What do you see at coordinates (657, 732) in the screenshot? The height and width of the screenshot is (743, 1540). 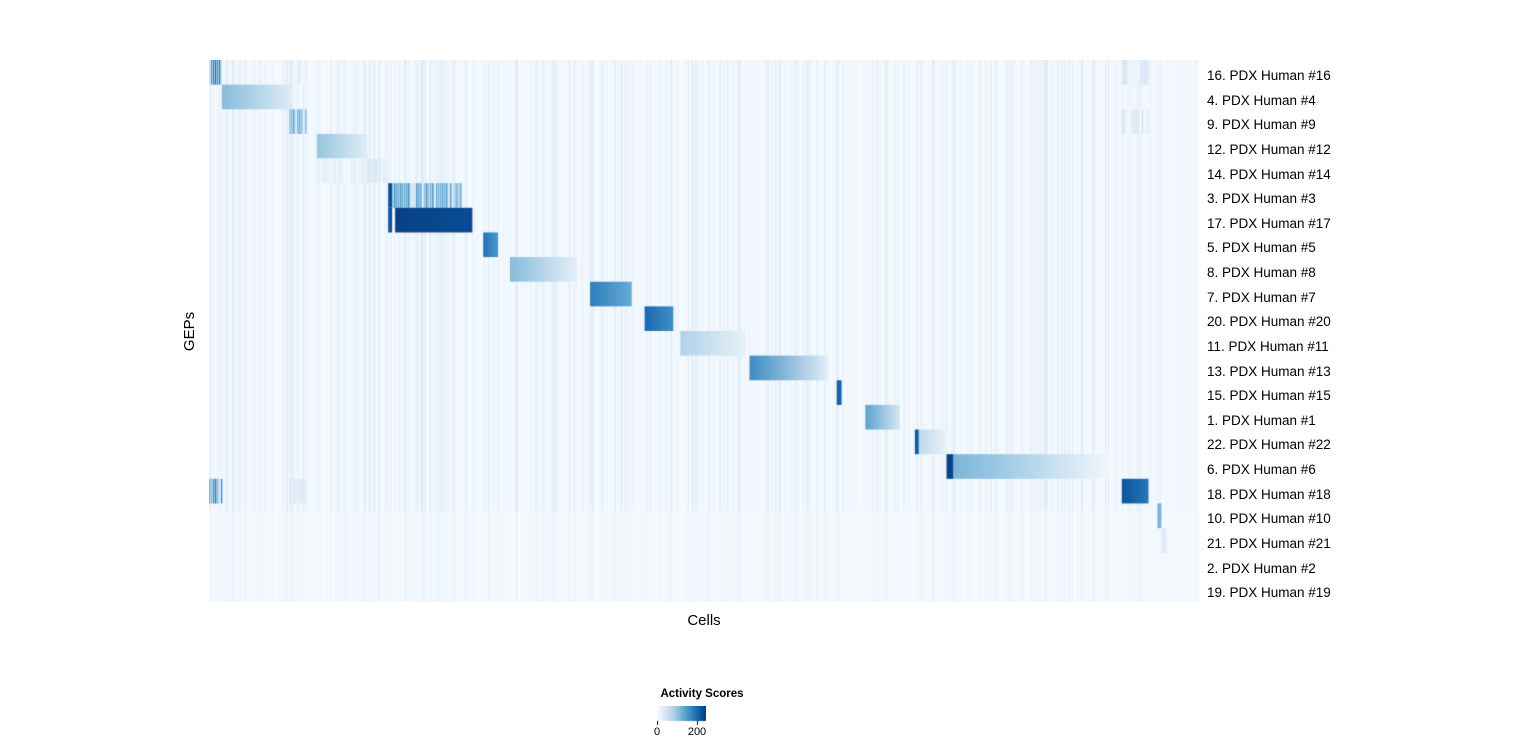 I see `legend-tick-label: 0` at bounding box center [657, 732].